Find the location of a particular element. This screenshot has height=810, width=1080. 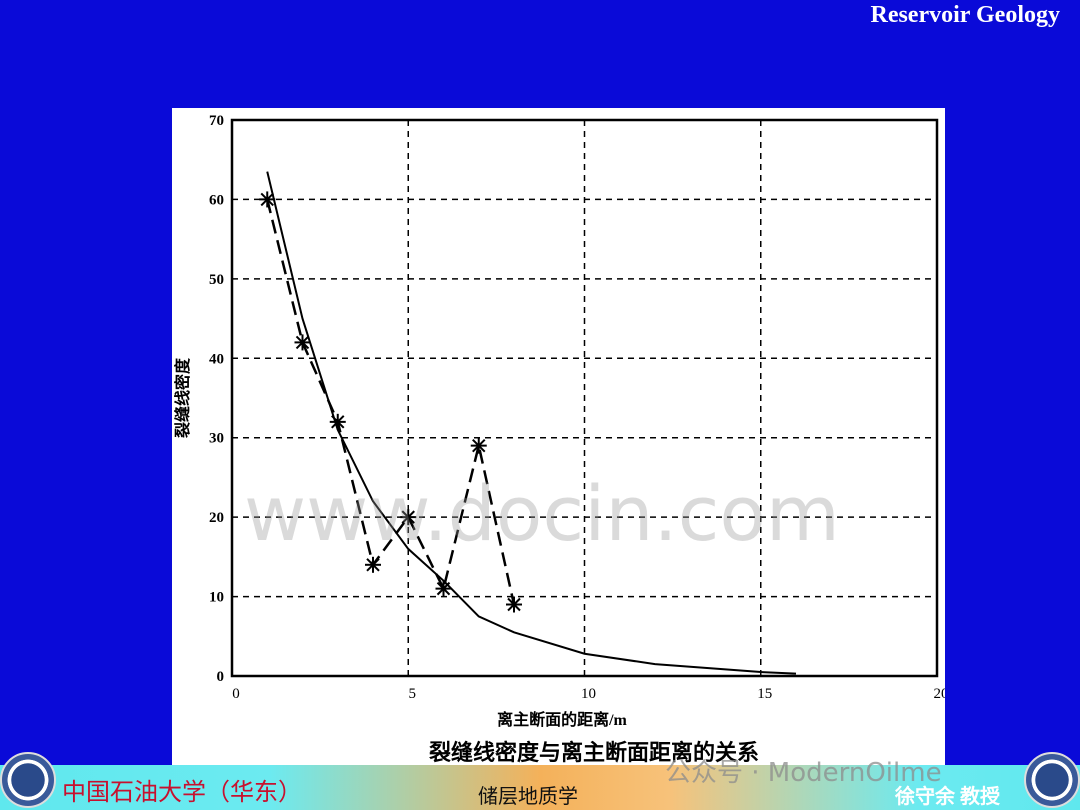

school-name: 中国石油大学（华东） is located at coordinates (182, 793).